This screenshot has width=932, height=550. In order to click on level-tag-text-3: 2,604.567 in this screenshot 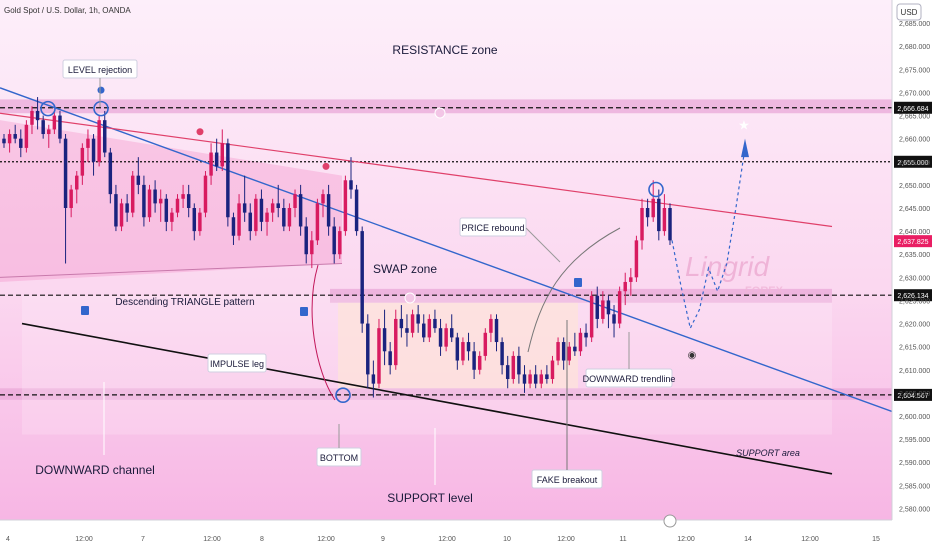, I will do `click(912, 396)`.